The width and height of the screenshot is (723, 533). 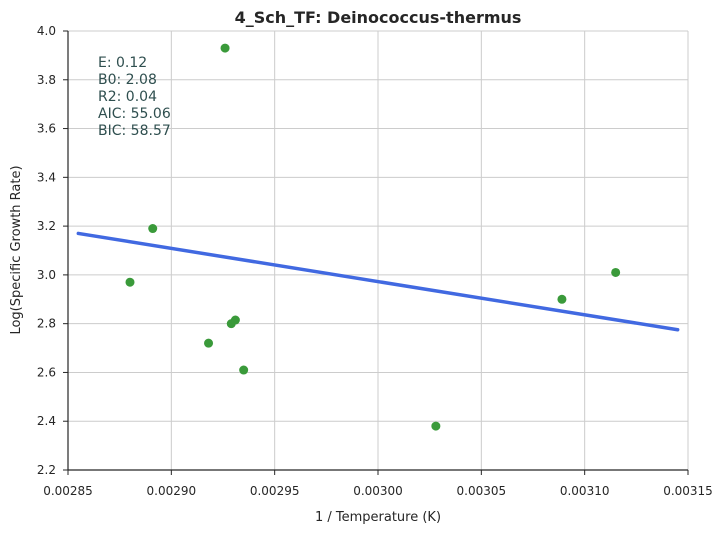 What do you see at coordinates (134, 114) in the screenshot?
I see `stat-line: AIC: 55.06` at bounding box center [134, 114].